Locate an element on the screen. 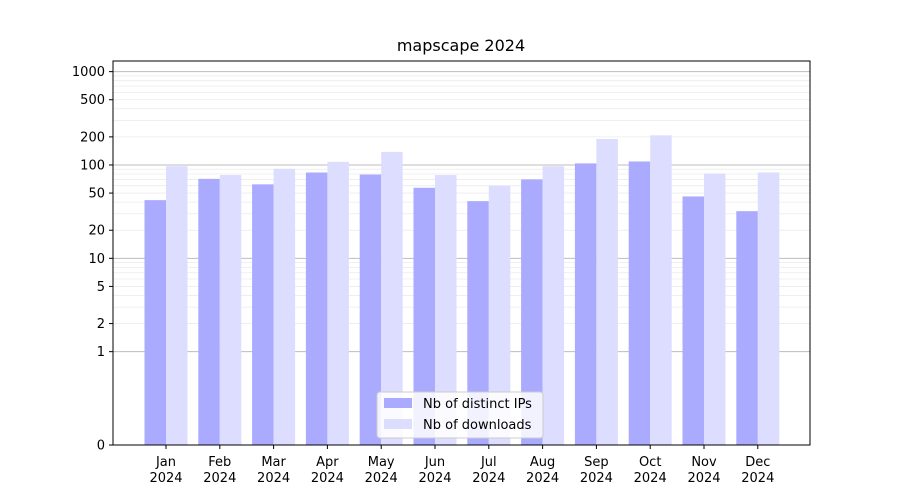 Image resolution: width=900 pixels, height=500 pixels. x-tick-label: Apr 2024 is located at coordinates (327, 470).